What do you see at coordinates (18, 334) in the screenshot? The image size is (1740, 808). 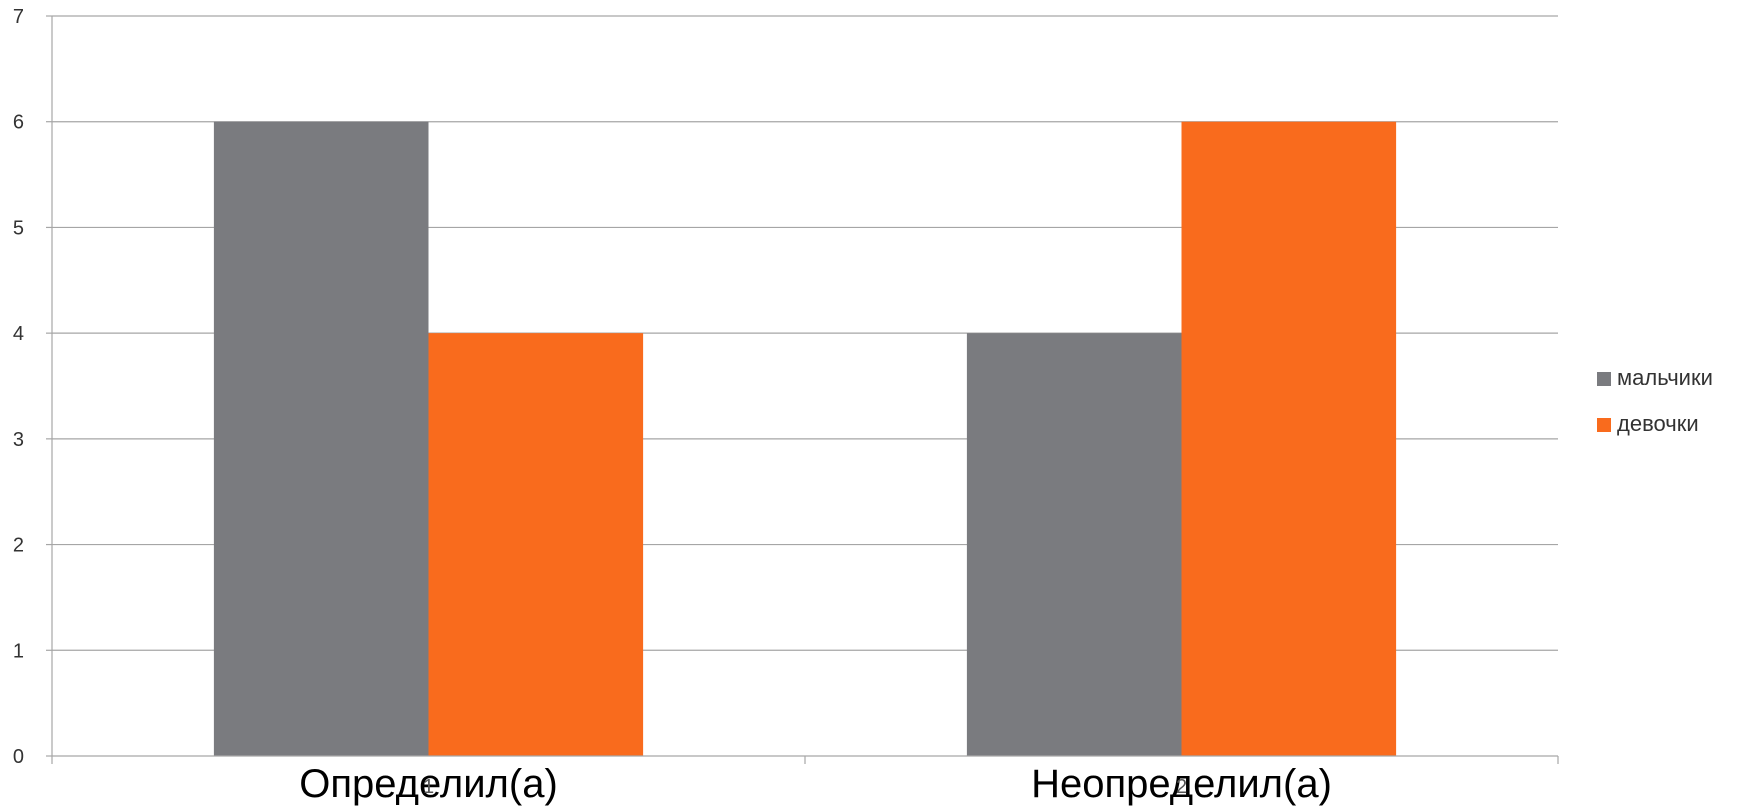 I see `y-tick-label: 4` at bounding box center [18, 334].